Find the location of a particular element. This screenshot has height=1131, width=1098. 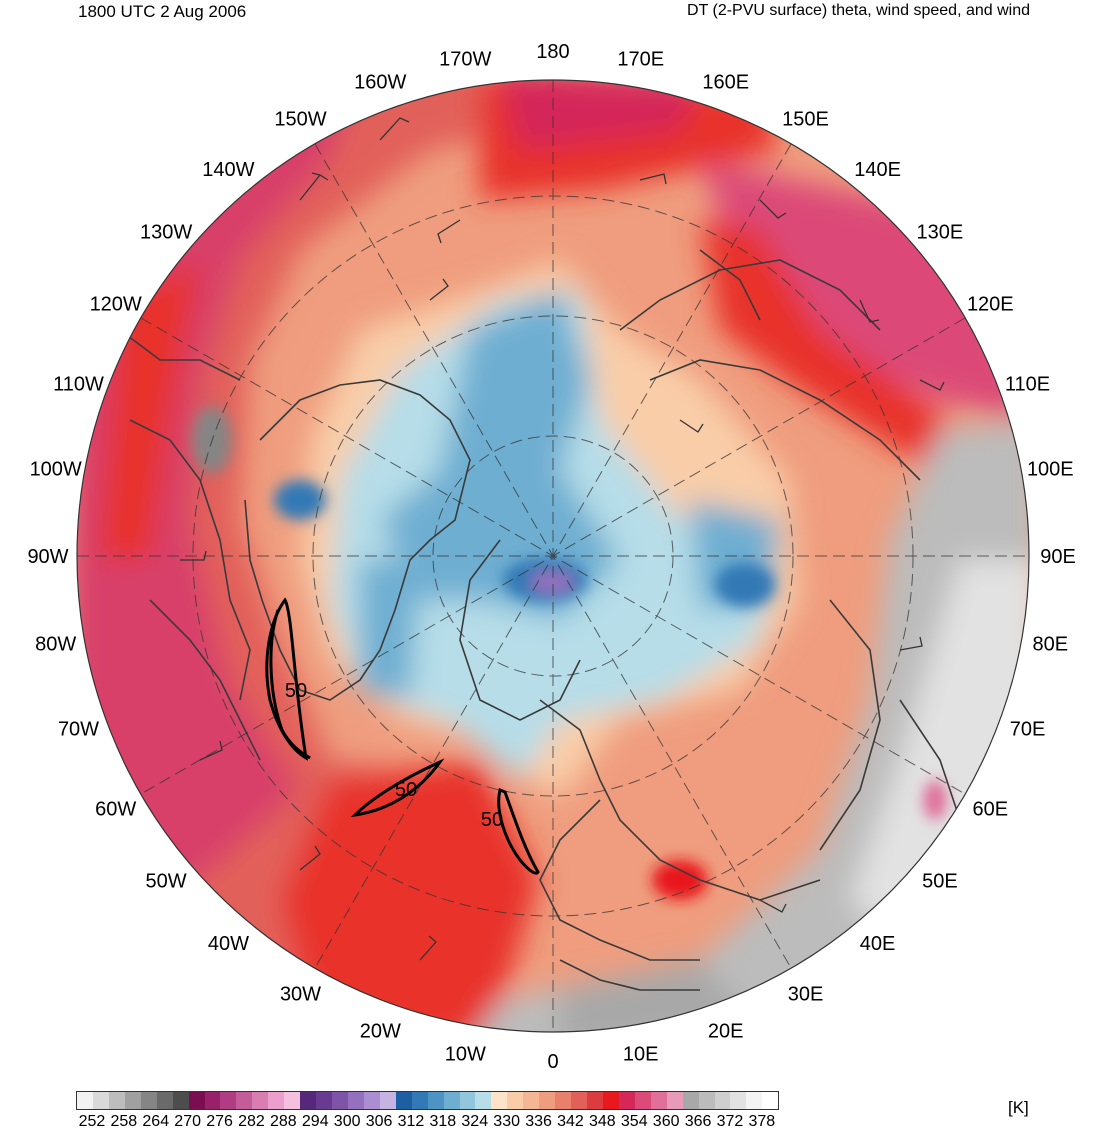

wind-speed-contours is located at coordinates (402, 736).